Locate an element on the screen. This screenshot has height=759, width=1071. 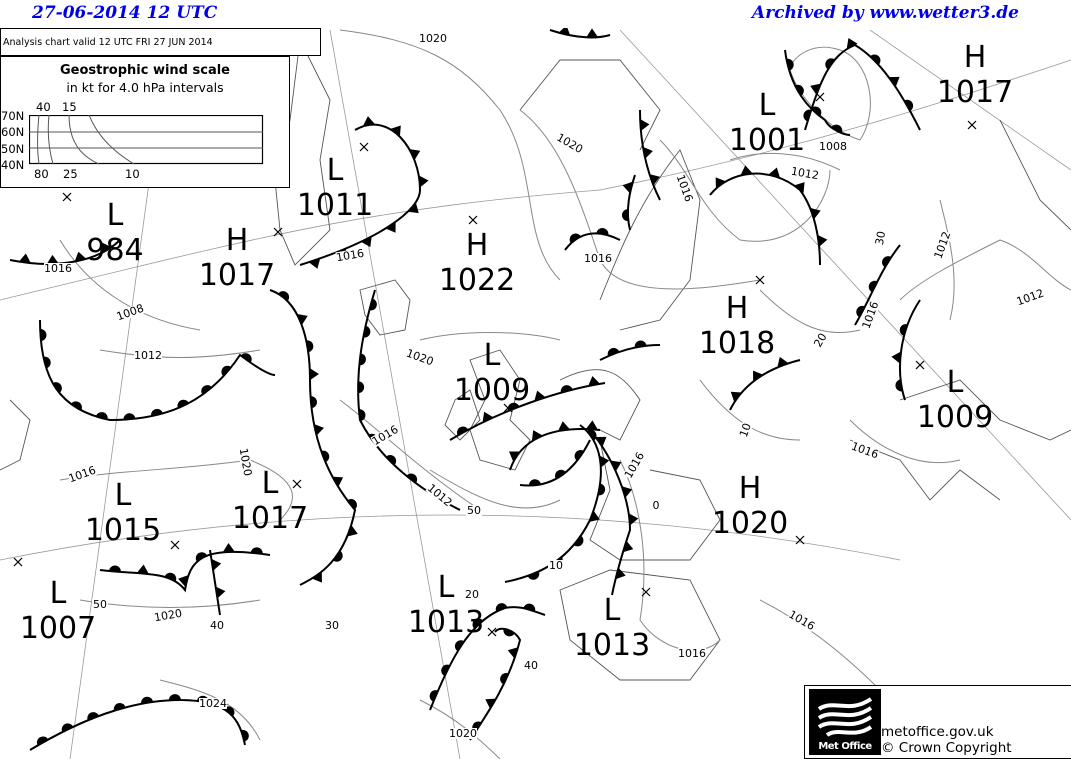
isobar-label: 1008 is located at coordinates (833, 146).